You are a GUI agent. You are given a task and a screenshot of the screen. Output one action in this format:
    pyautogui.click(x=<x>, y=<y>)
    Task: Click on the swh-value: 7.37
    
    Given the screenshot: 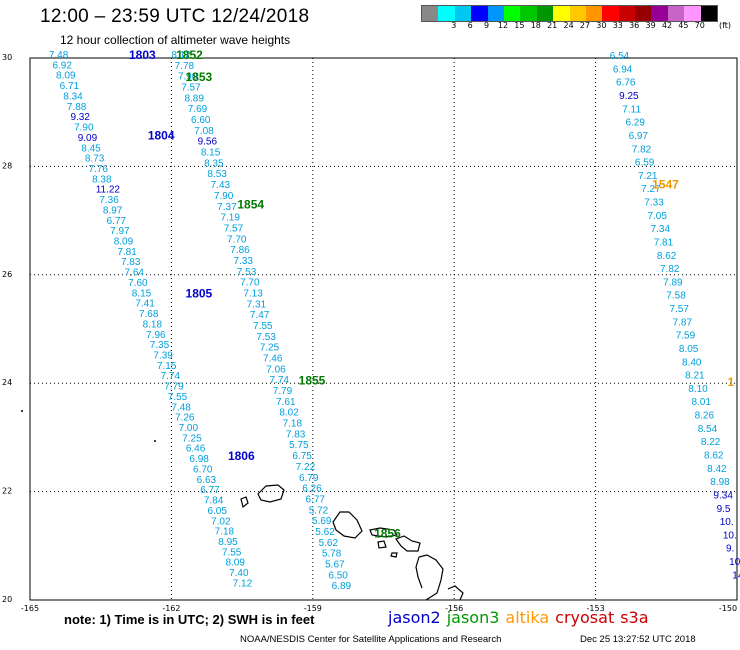 What is the action you would take?
    pyautogui.click(x=227, y=207)
    